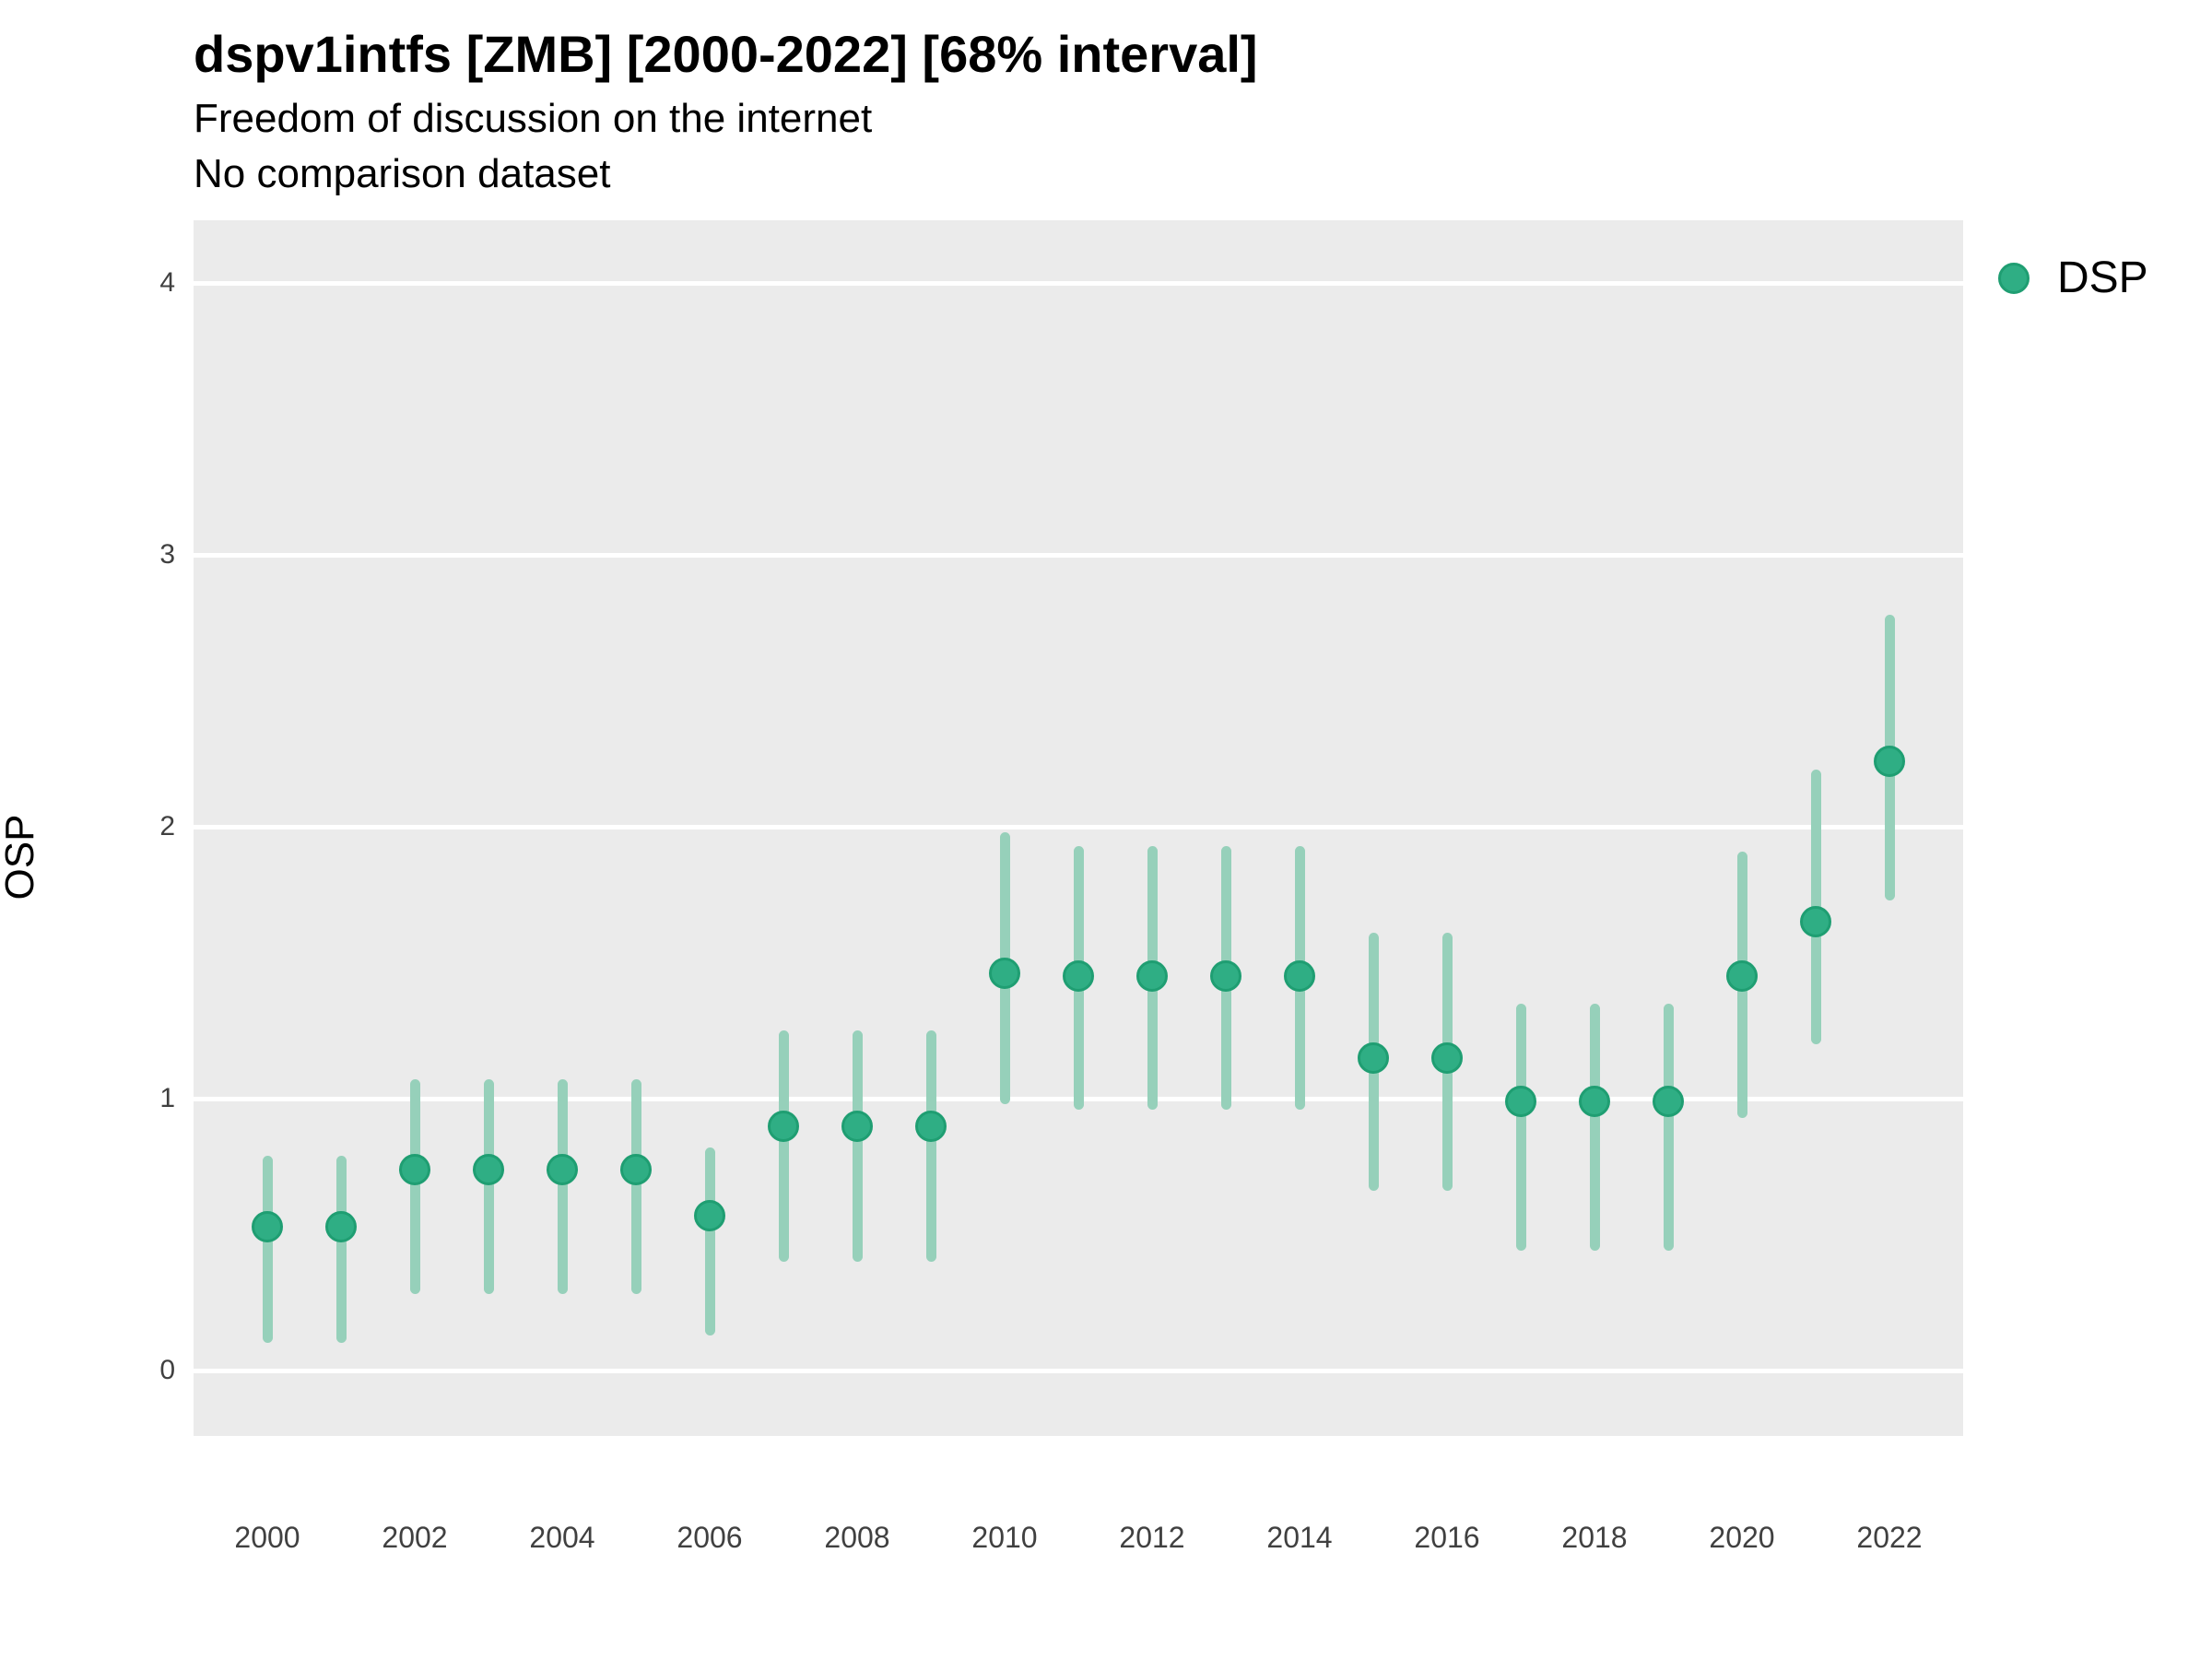  I want to click on x-tick-label: 2006, so click(710, 1537).